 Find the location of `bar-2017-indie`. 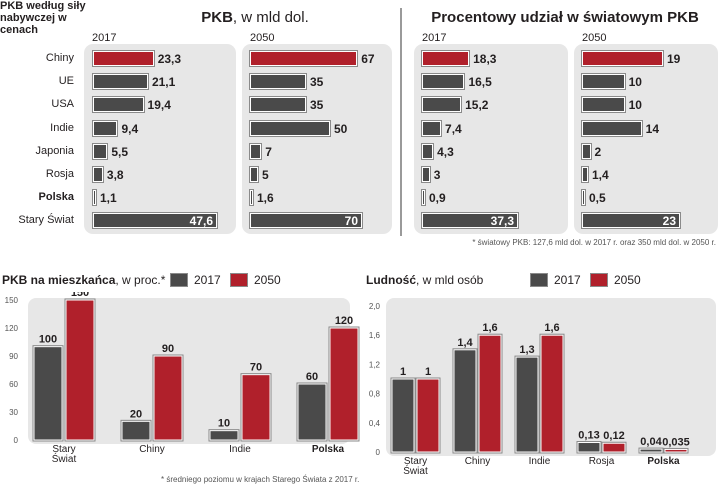

bar-2017-indie is located at coordinates (527, 404).